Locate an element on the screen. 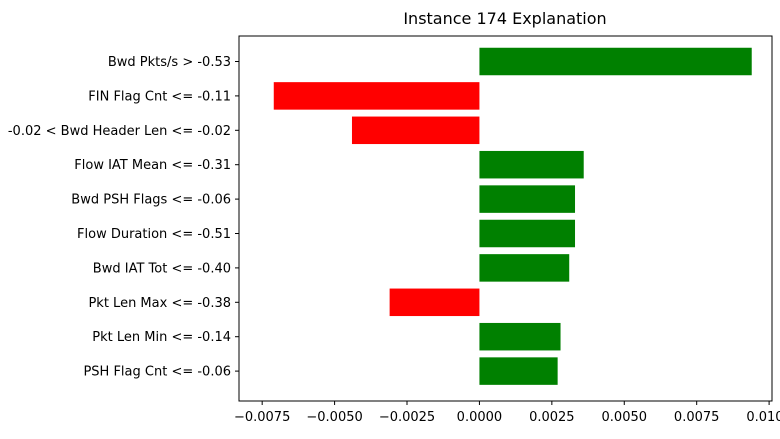 The image size is (780, 439). x-tick-label: −0.0075 is located at coordinates (262, 417).